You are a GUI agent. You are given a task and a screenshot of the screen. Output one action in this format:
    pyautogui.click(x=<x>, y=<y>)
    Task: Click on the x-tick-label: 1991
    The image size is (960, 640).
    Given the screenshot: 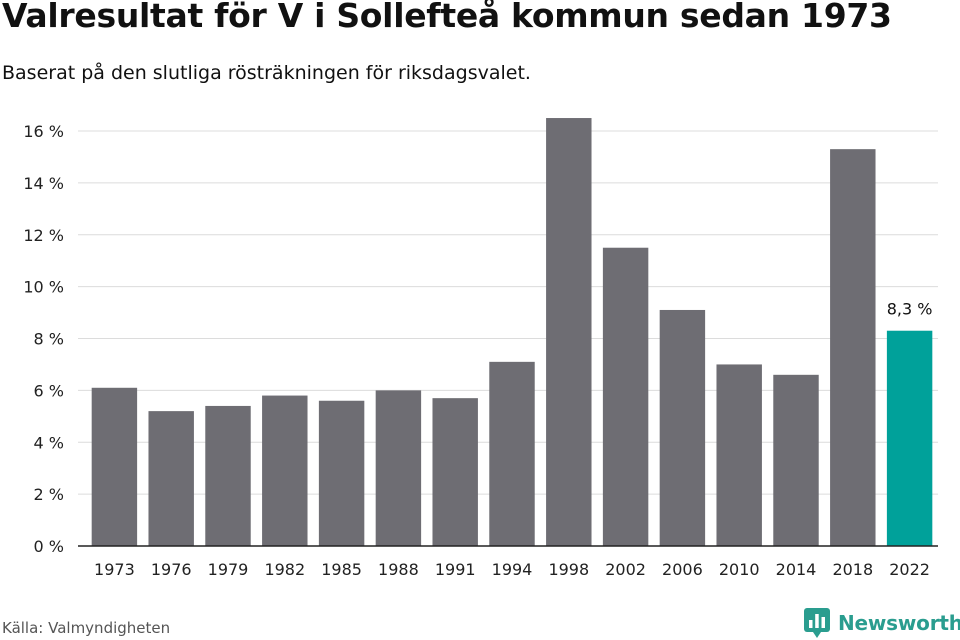 What is the action you would take?
    pyautogui.click(x=455, y=569)
    